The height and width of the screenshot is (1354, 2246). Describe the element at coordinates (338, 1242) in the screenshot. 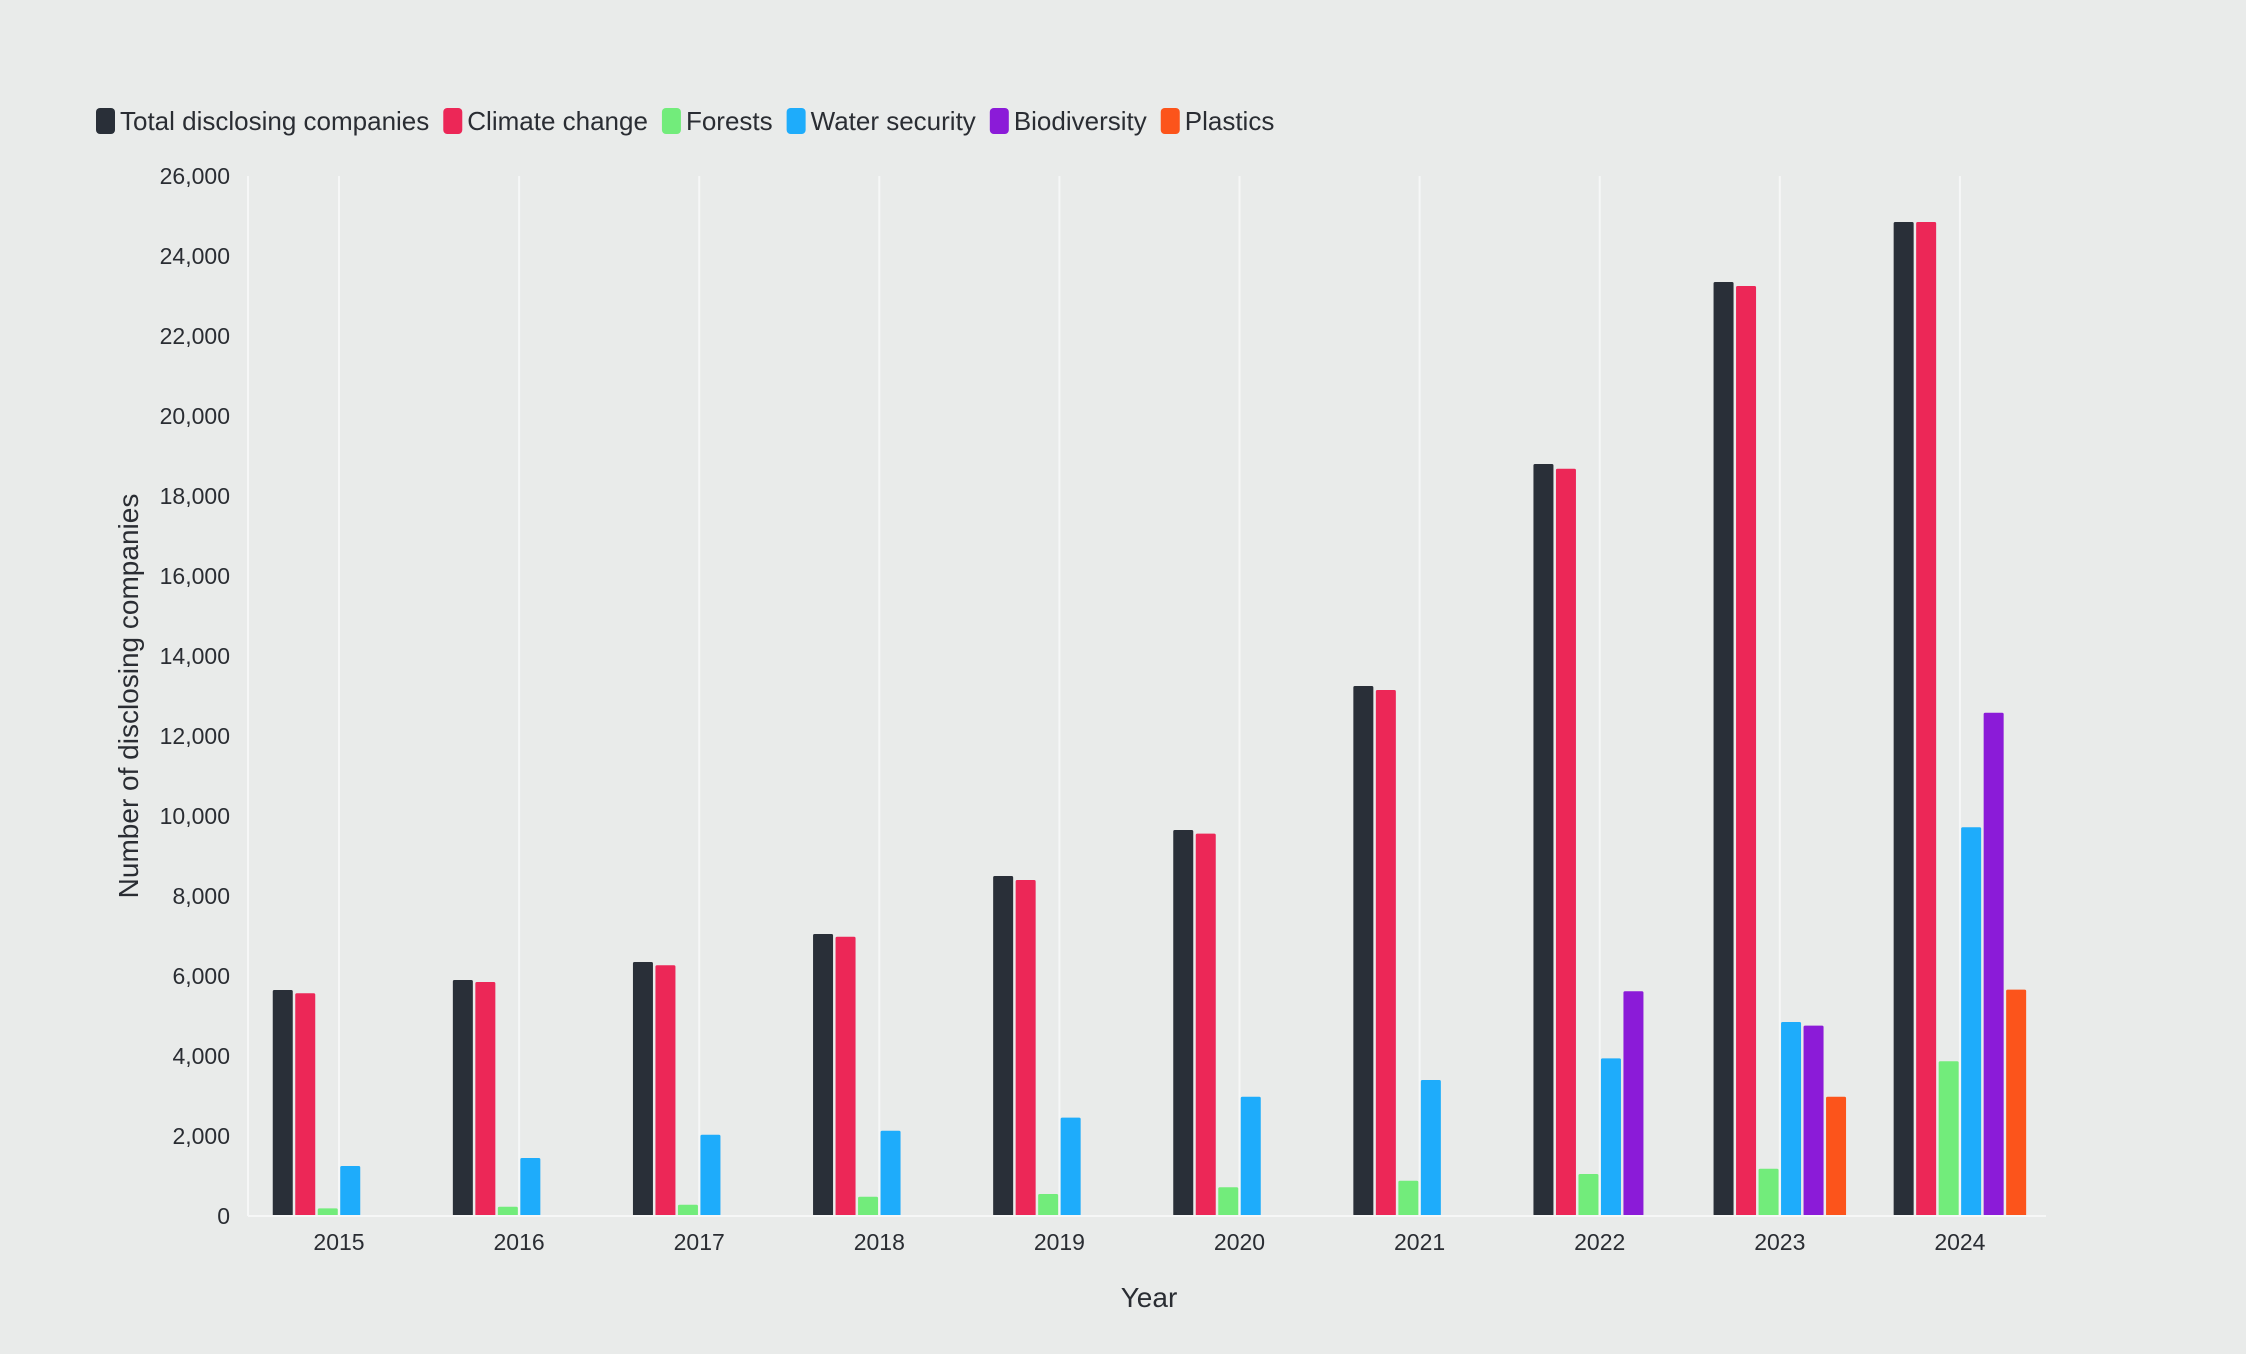

I see `x-tick-label: 2015` at that location.